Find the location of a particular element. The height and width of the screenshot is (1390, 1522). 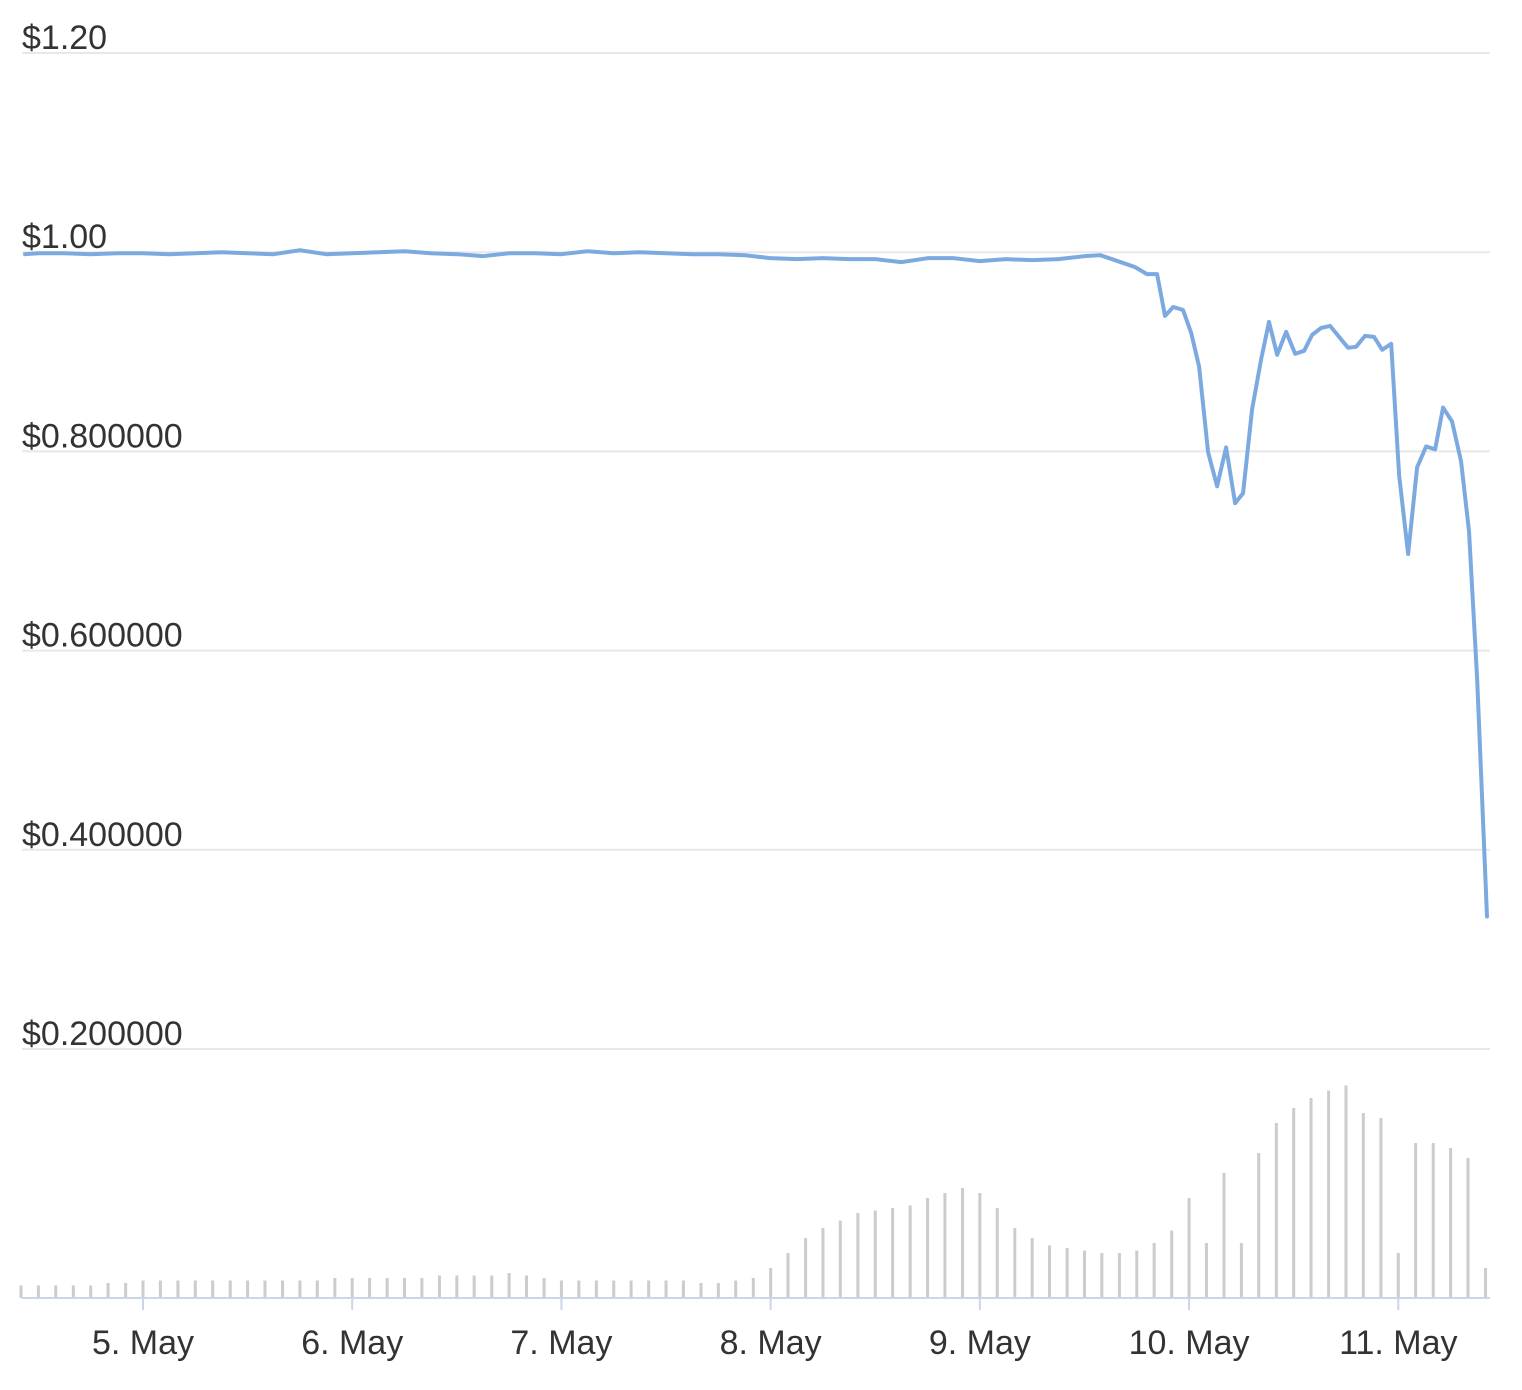

x-tick-label: 9. May is located at coordinates (980, 1343).